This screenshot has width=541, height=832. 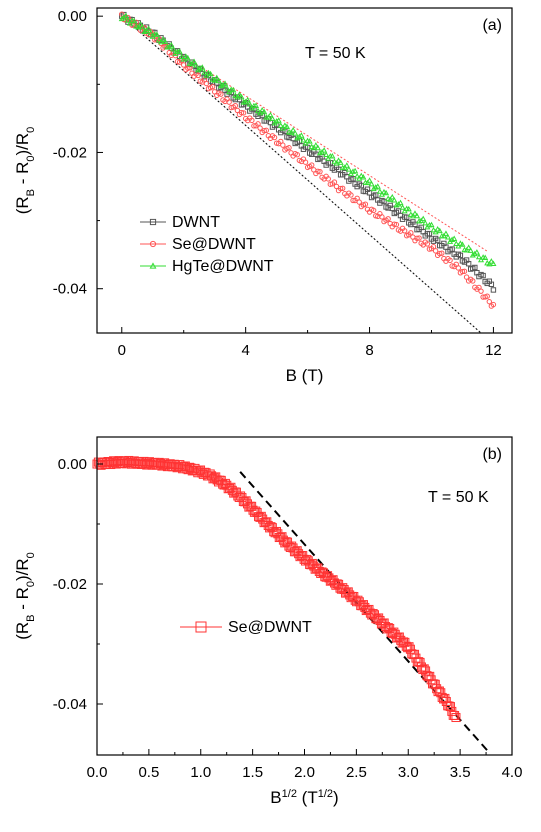 I want to click on x-tick-label: 0, so click(x=122, y=350).